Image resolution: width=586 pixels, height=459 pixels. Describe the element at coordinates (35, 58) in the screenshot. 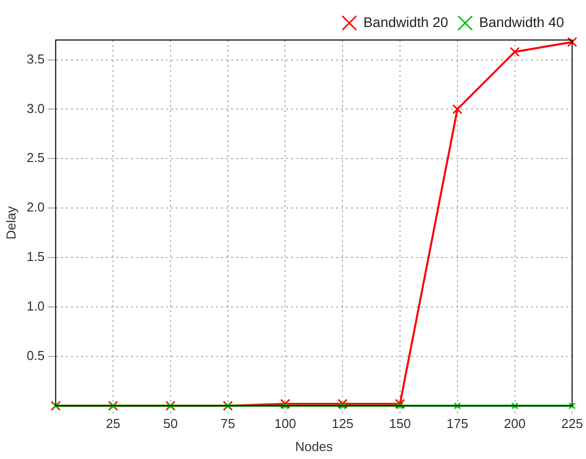

I see `y-tick-label: 3.5` at that location.